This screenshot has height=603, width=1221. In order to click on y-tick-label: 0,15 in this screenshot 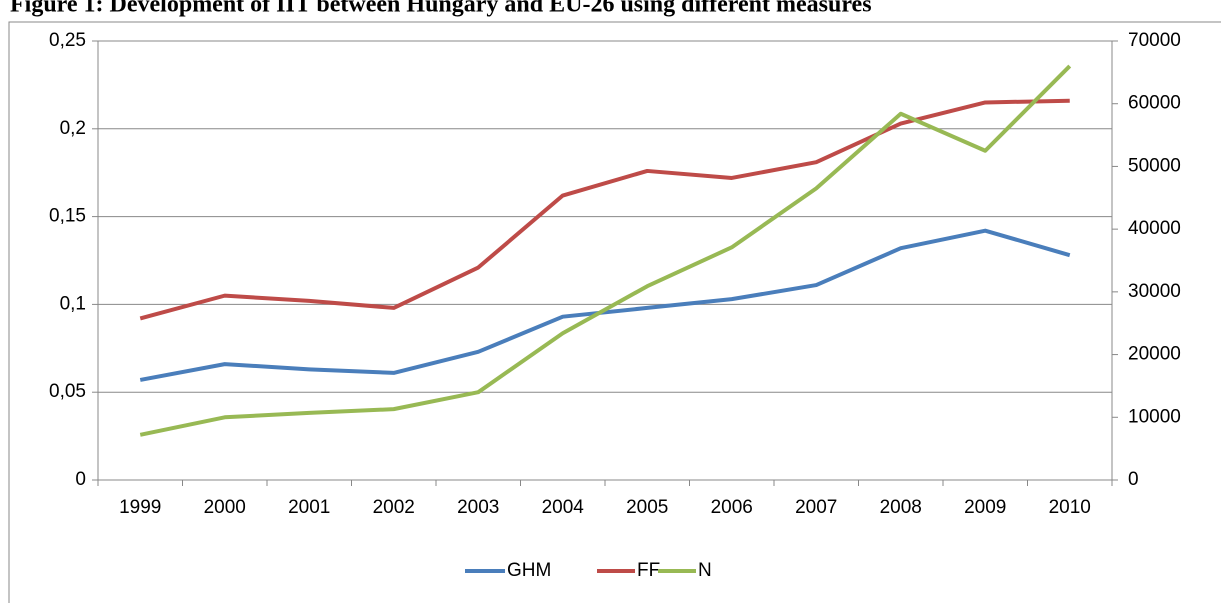, I will do `click(67, 216)`.